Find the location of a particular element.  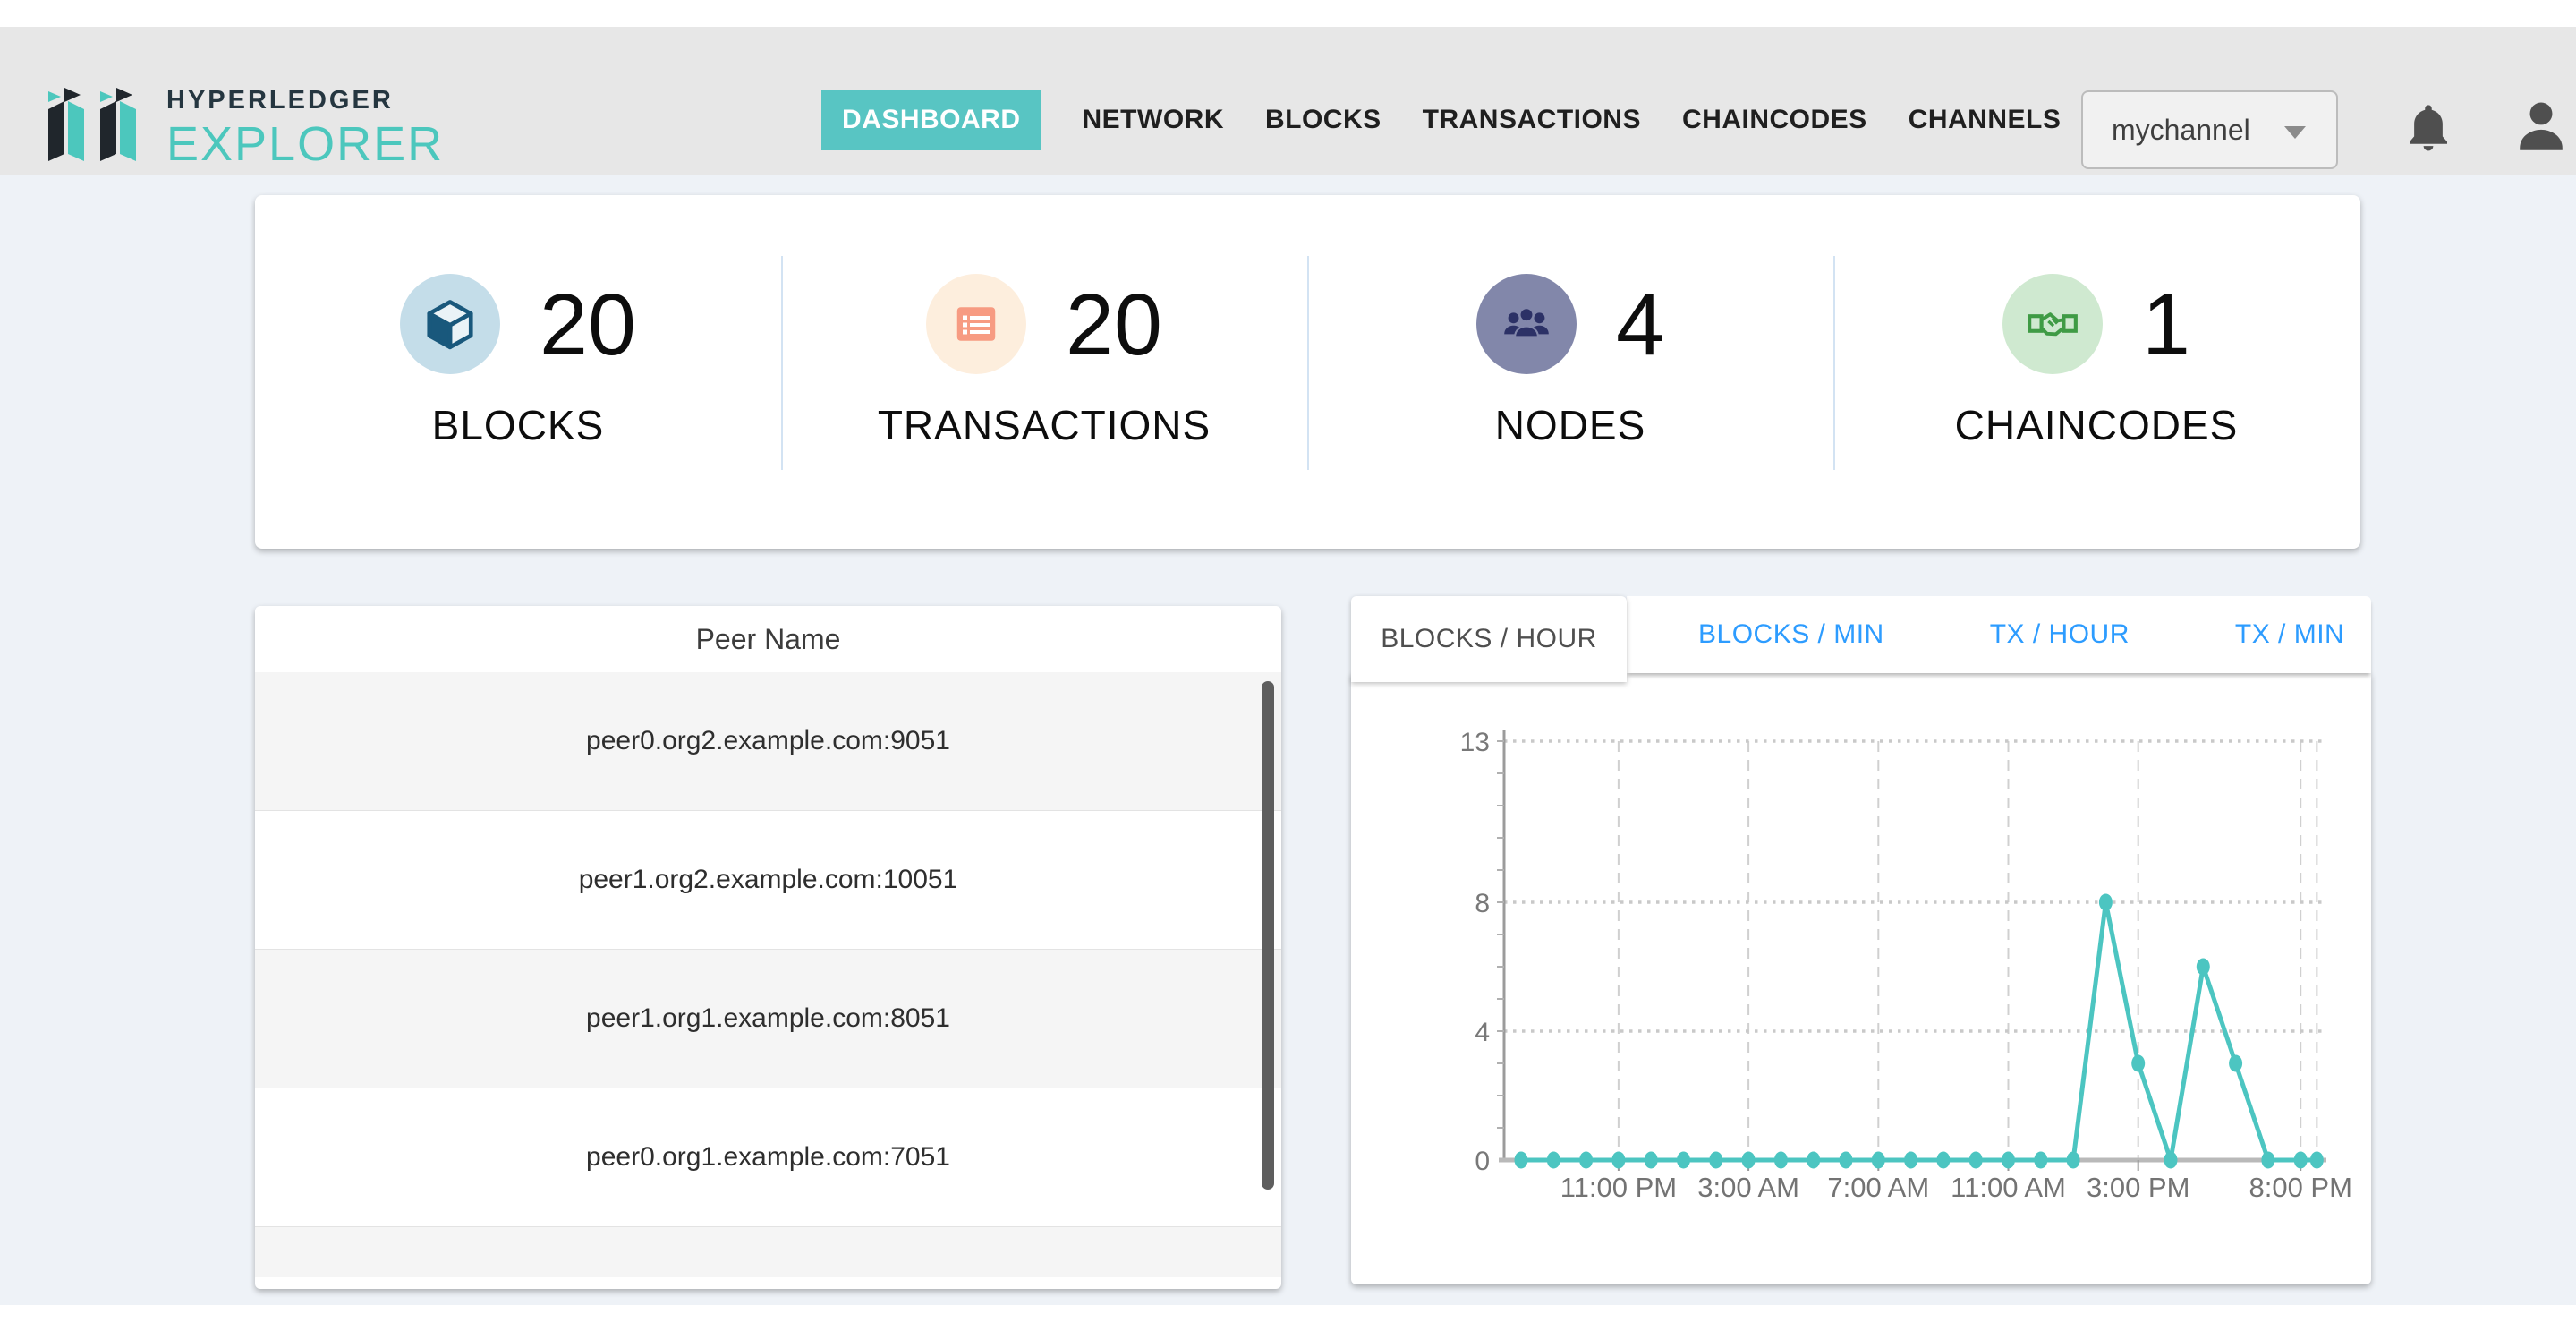

svg-text: 13 is located at coordinates (1475, 742).